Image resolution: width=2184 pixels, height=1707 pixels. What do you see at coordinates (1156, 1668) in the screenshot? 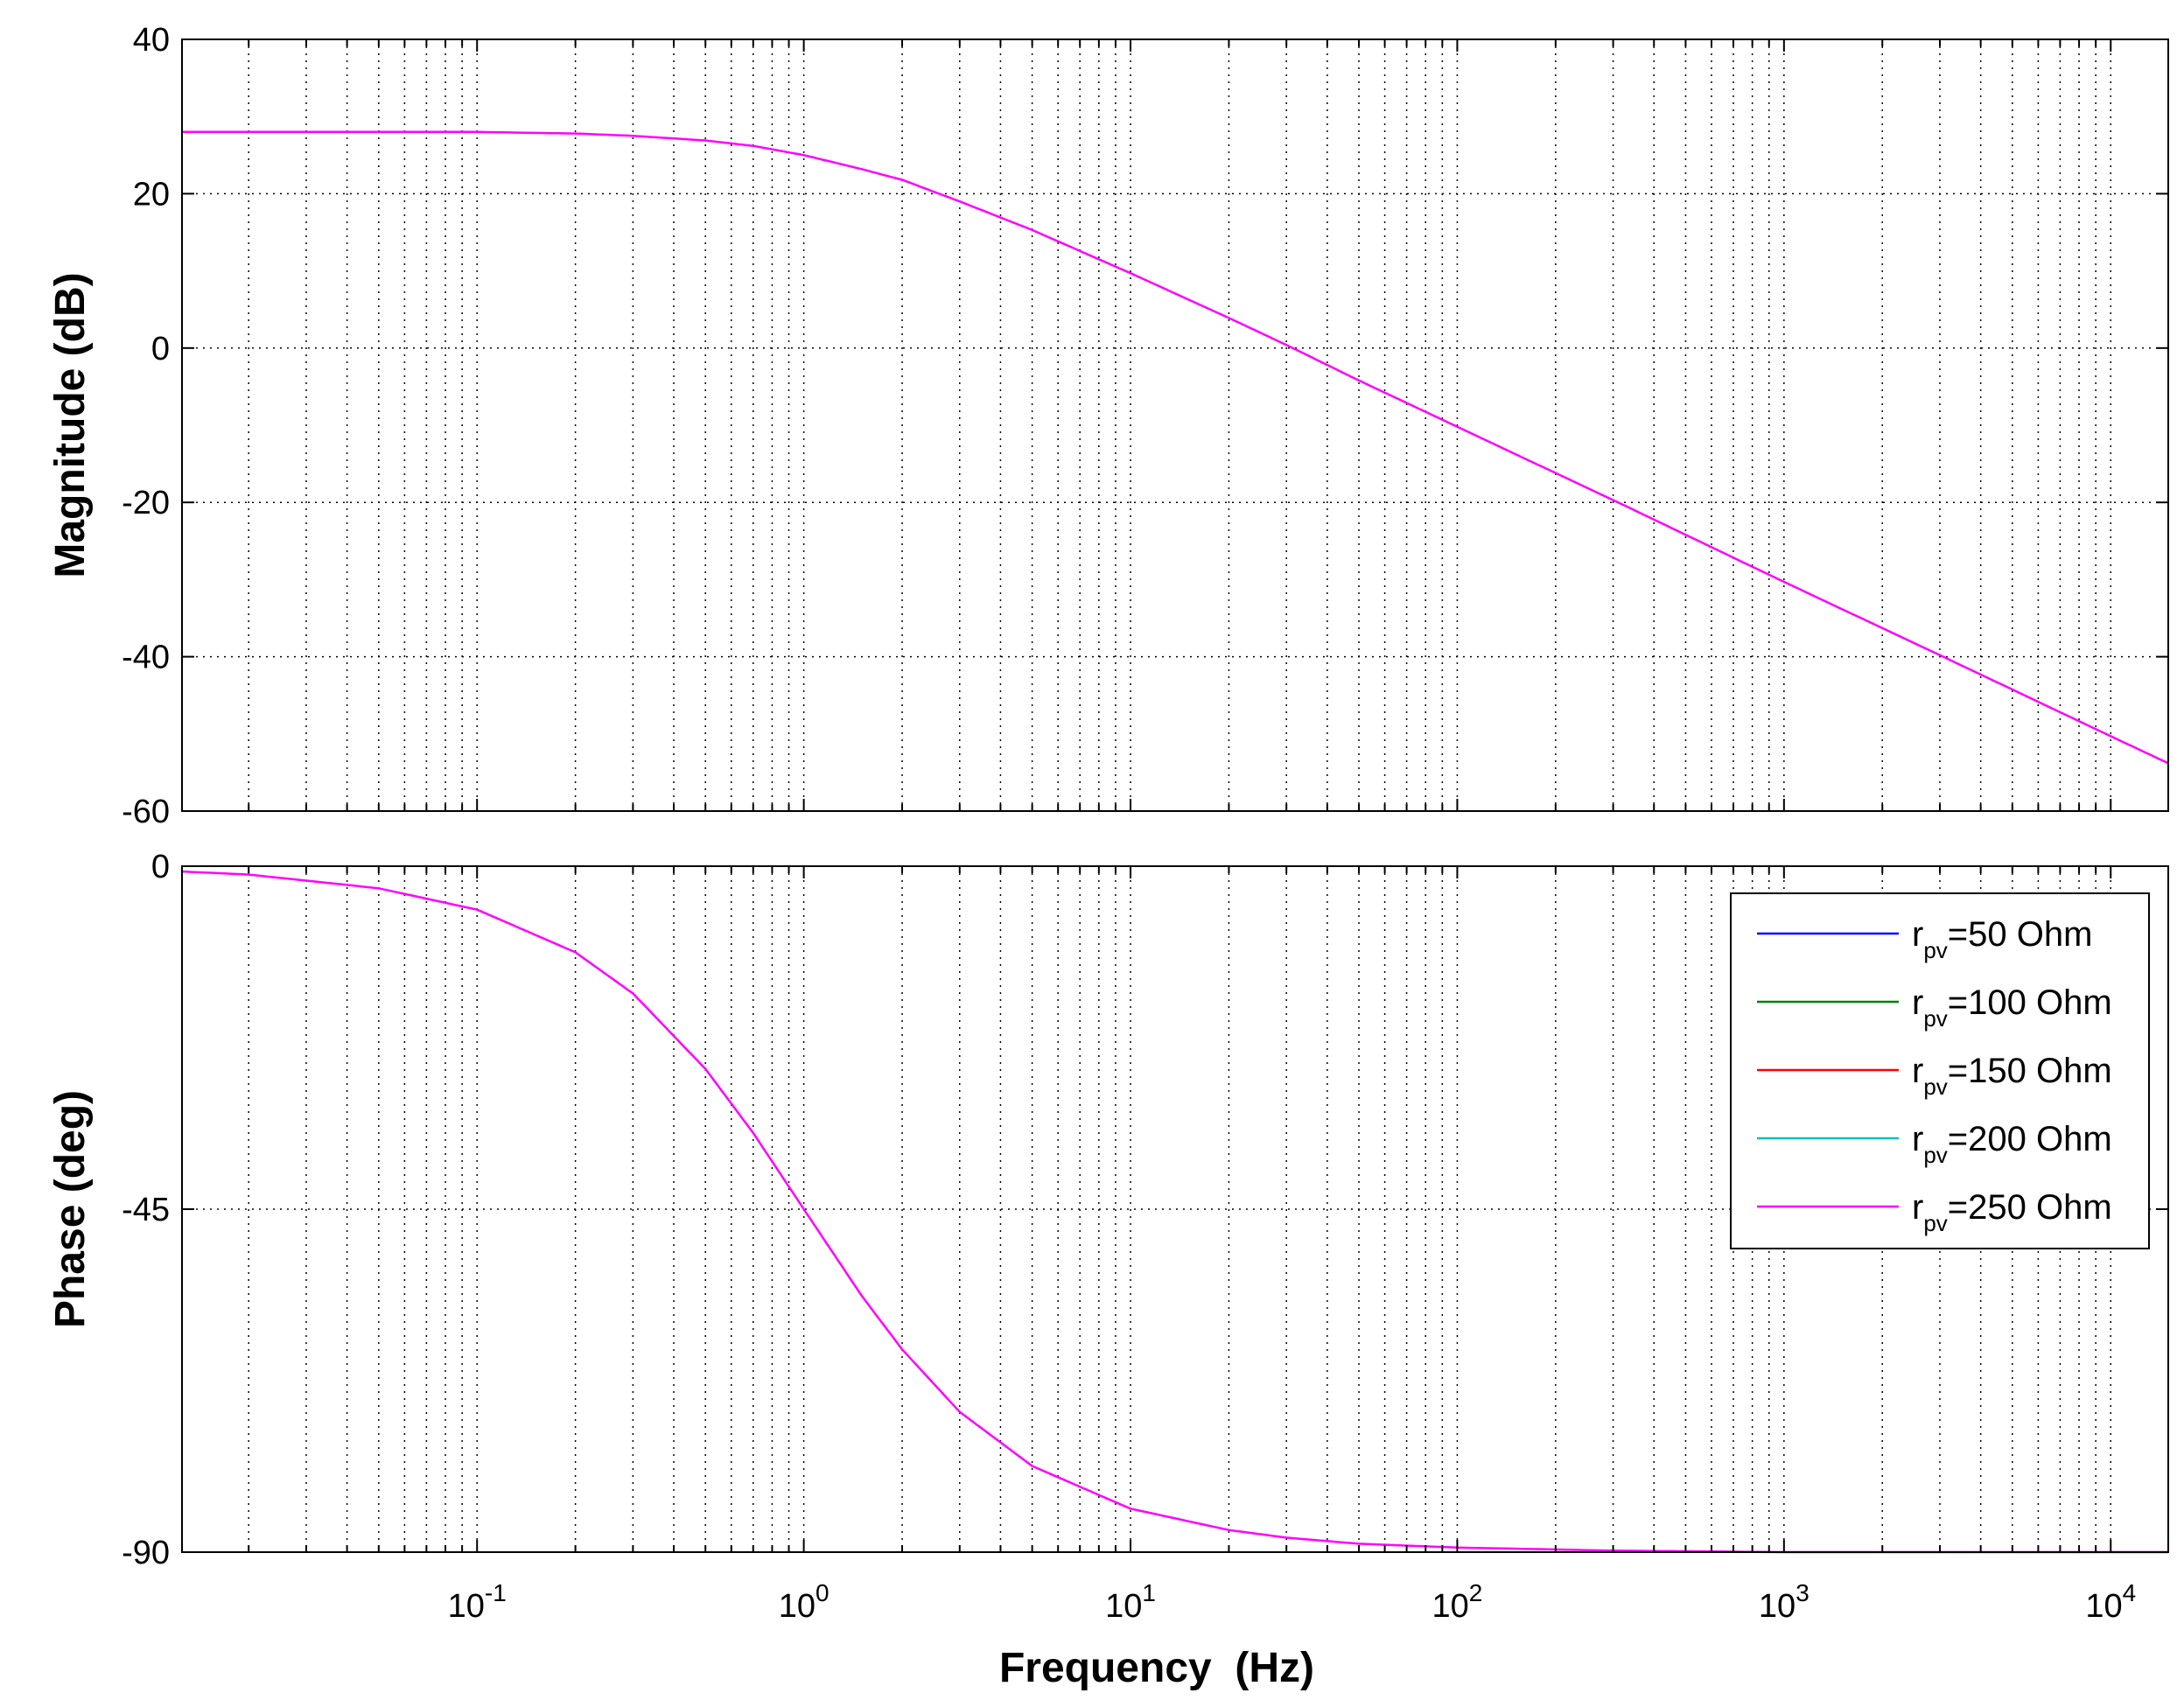
I see `x-axis-label: Frequency (Hz)` at bounding box center [1156, 1668].